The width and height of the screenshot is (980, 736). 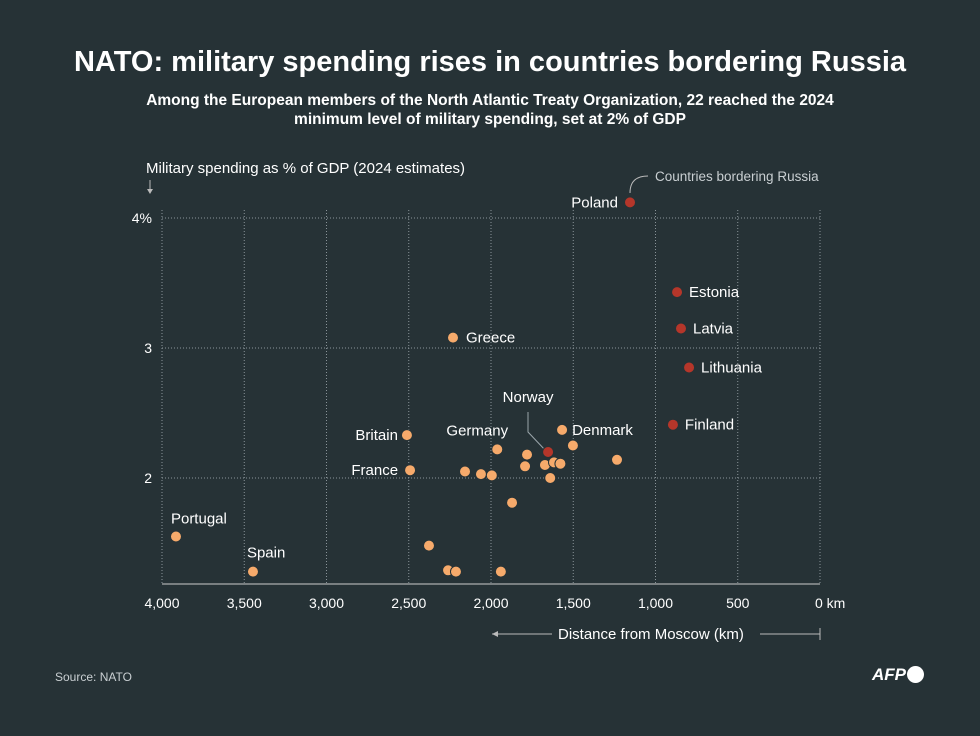 I want to click on point-label-lithuania: Lithuania, so click(x=732, y=368).